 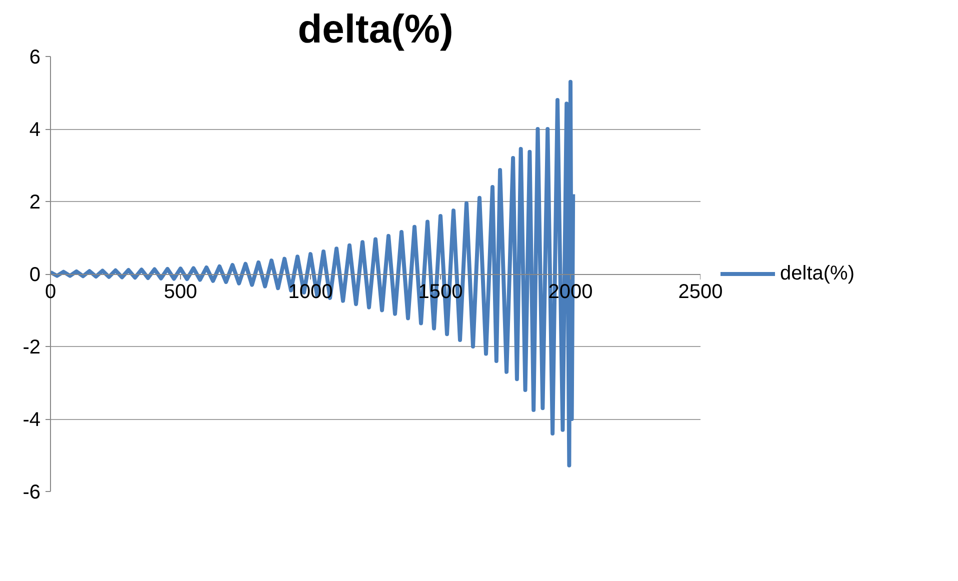 I want to click on y-tick-label: 6, so click(x=34, y=57).